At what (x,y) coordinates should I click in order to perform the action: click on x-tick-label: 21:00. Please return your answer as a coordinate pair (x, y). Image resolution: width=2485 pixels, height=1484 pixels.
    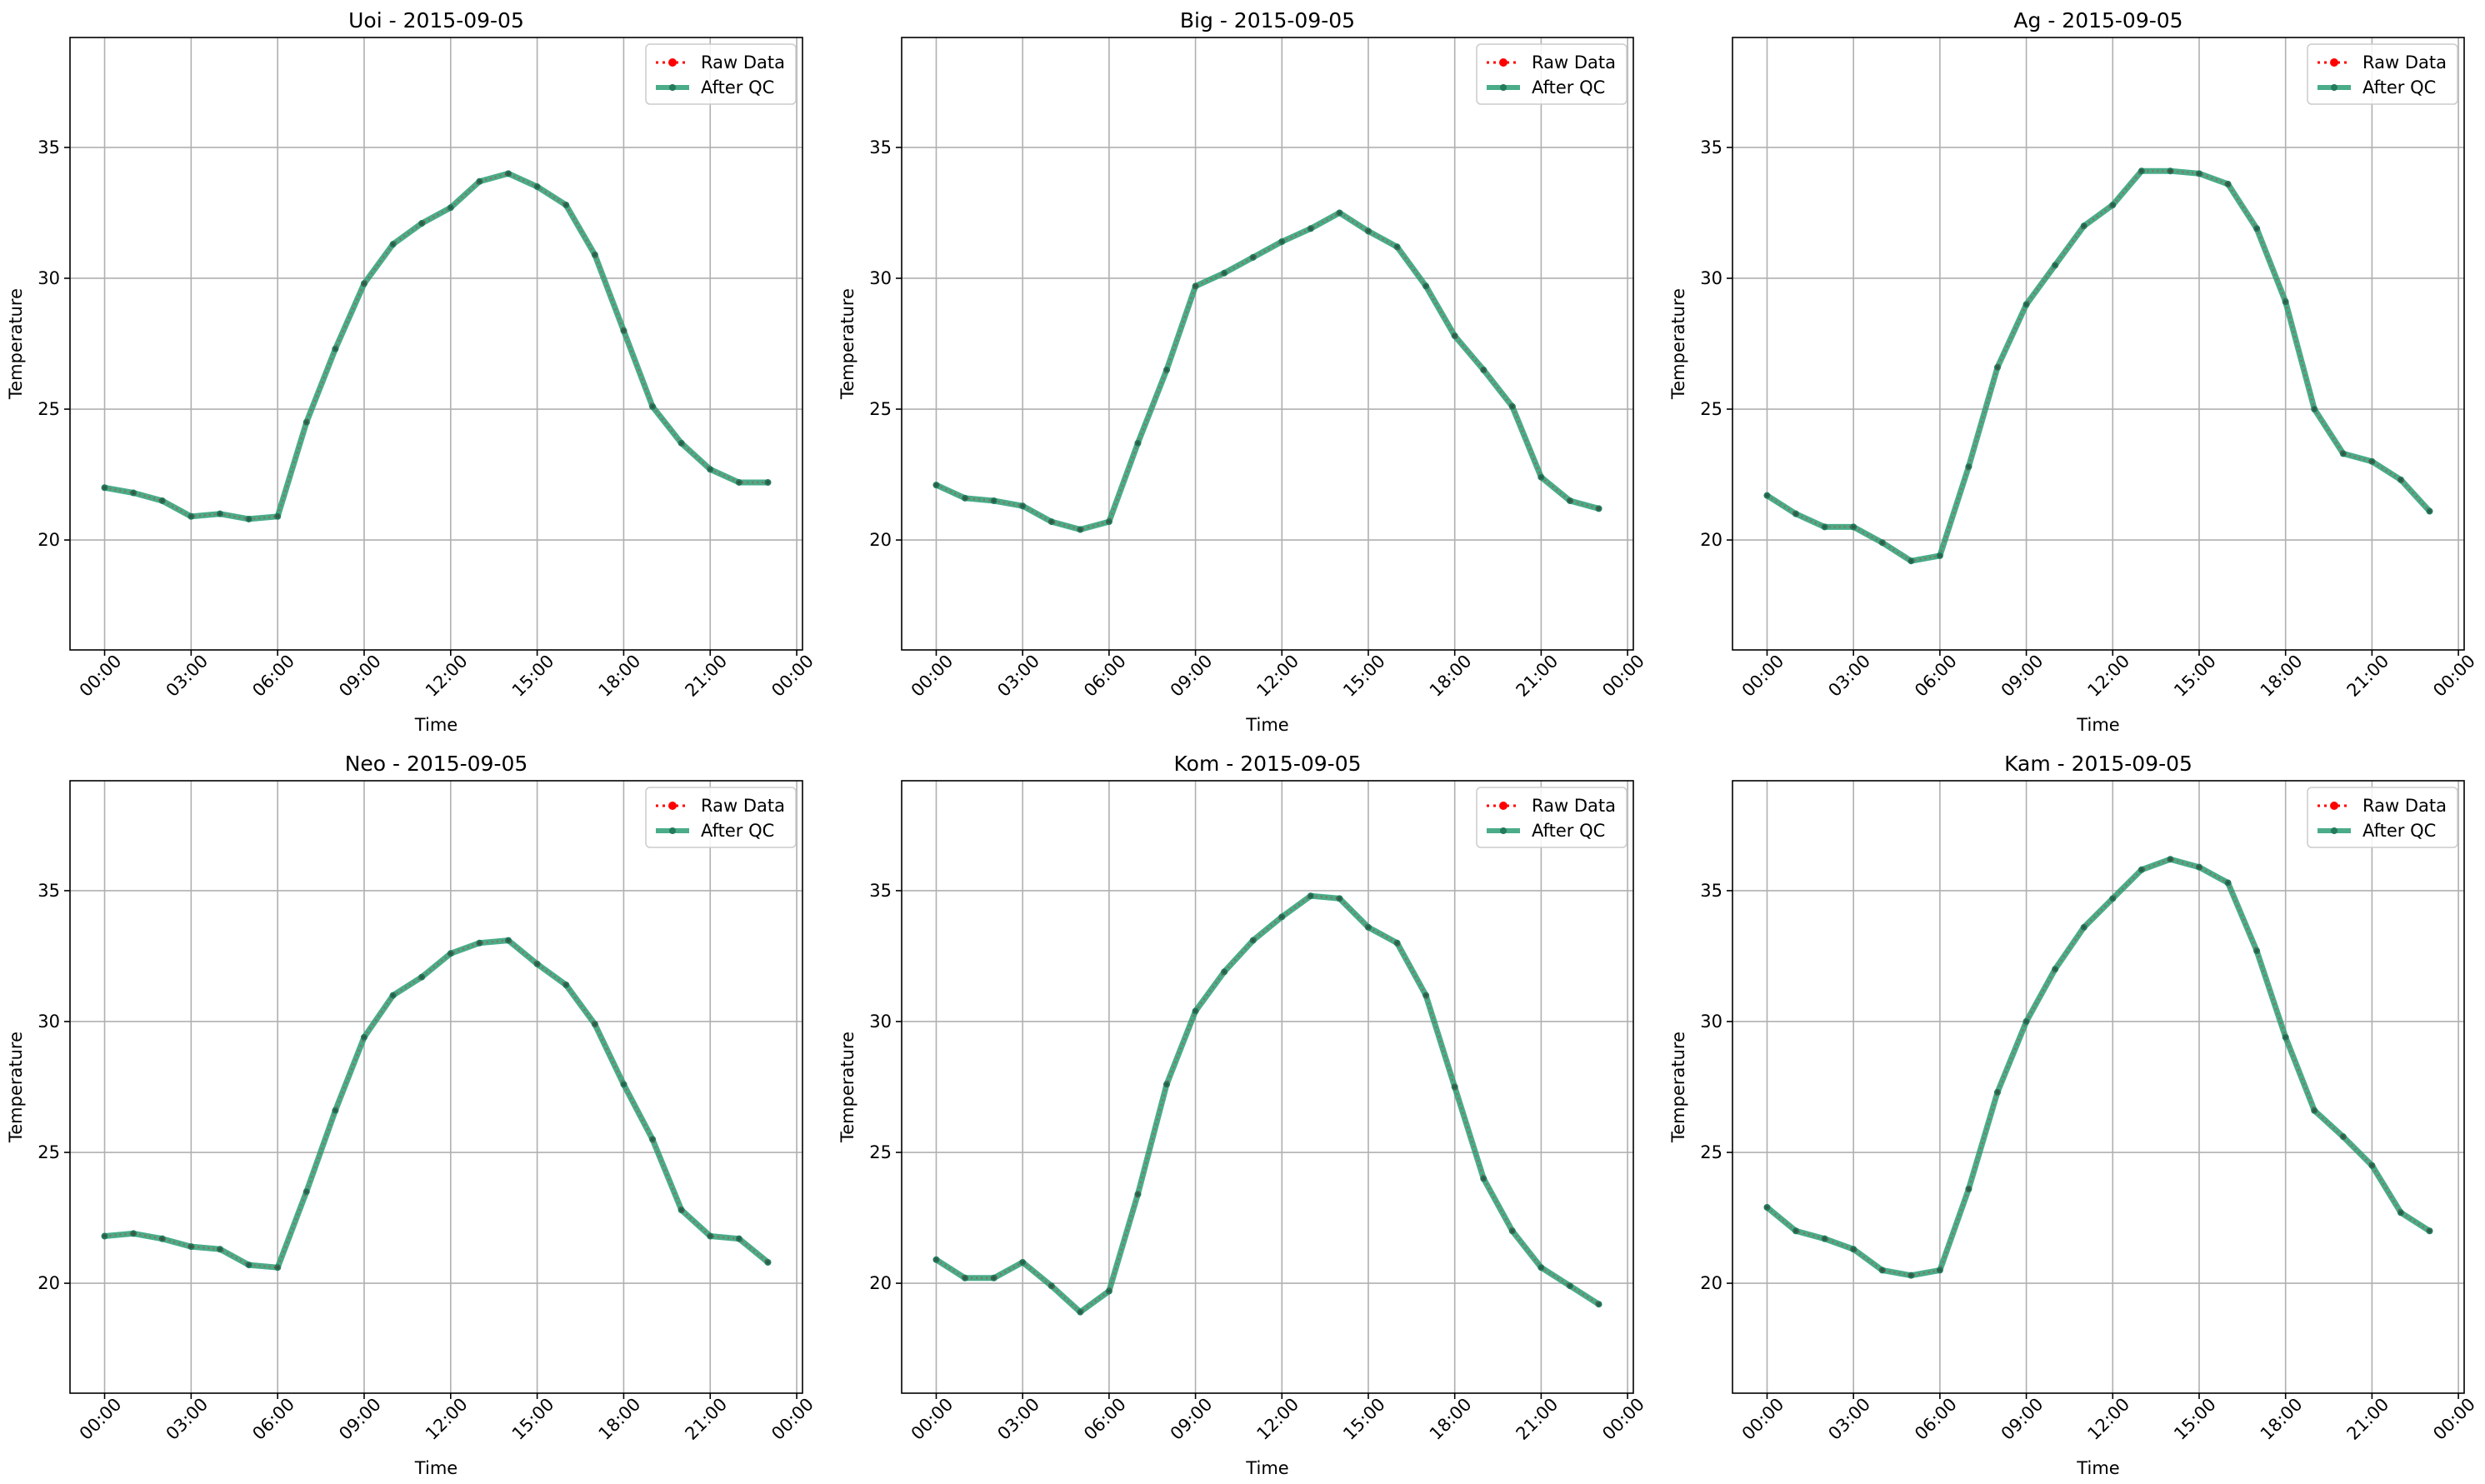
    Looking at the image, I should click on (2368, 1419).